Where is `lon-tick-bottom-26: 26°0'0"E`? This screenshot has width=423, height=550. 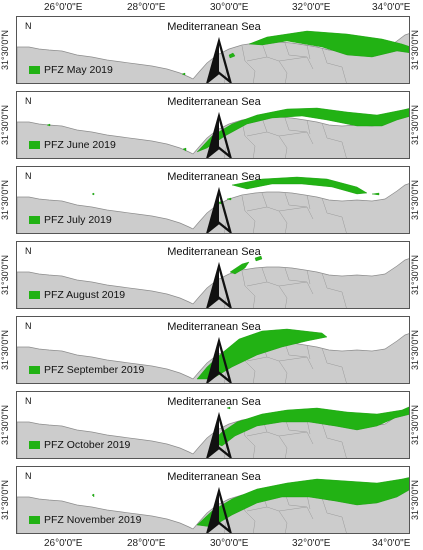 lon-tick-bottom-26: 26°0'0"E is located at coordinates (63, 543).